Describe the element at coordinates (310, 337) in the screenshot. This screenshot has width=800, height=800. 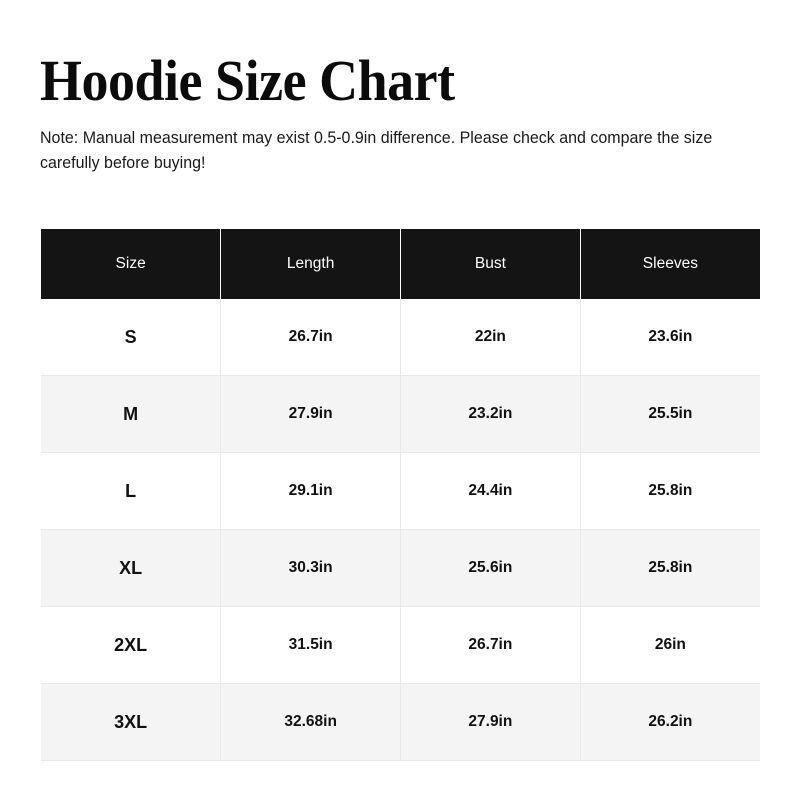
I see `cell-length: 26.7in` at that location.